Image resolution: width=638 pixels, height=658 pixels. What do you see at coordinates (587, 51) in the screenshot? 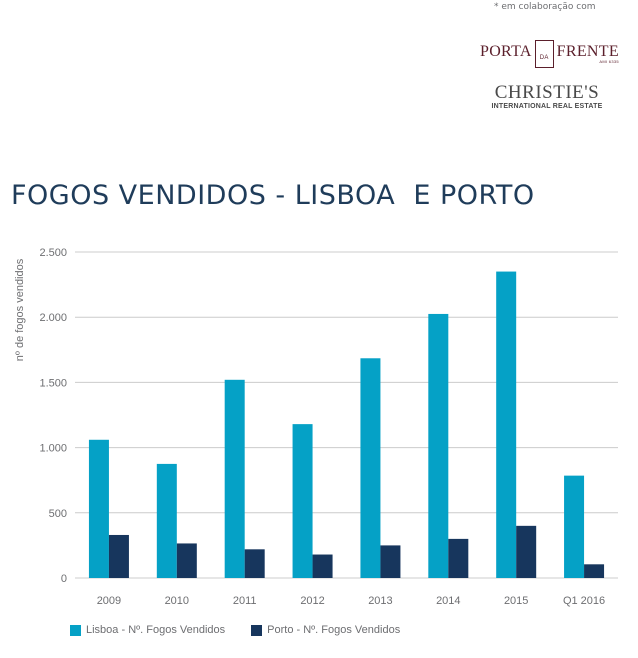
I see `logo-frente-word: FRENTE` at bounding box center [587, 51].